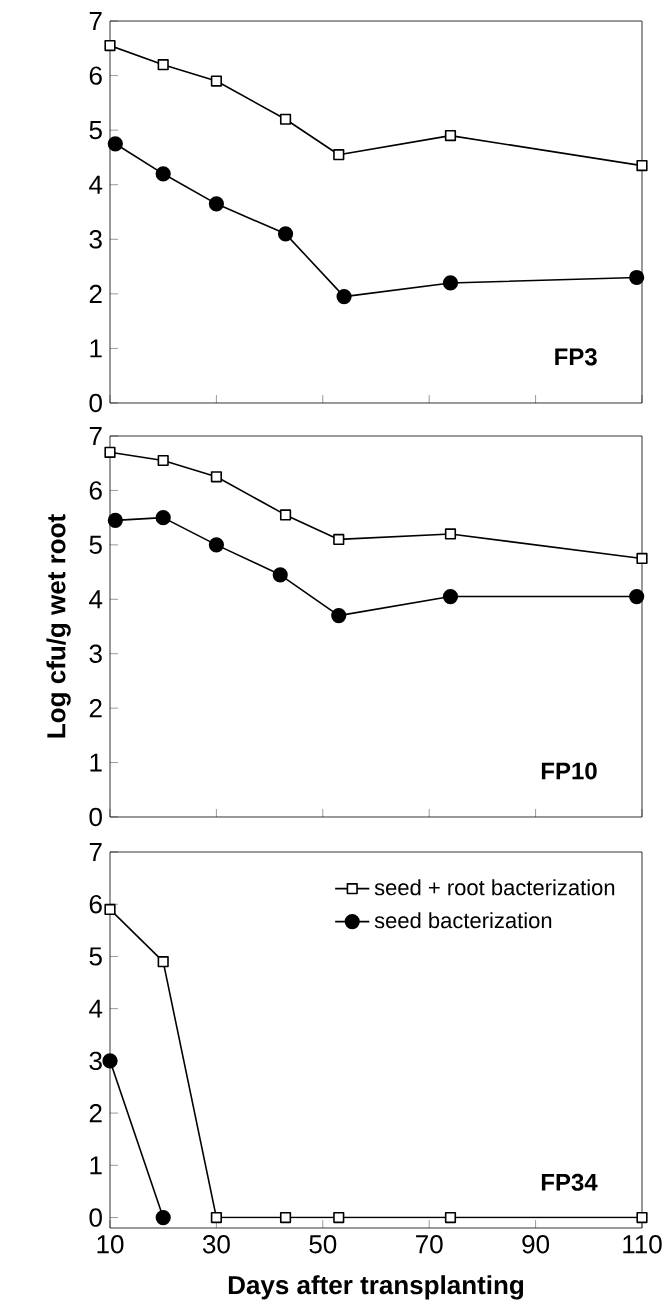 The width and height of the screenshot is (668, 1303). Describe the element at coordinates (58, 626) in the screenshot. I see `y-axis-title: Log cfu/g wet root` at that location.